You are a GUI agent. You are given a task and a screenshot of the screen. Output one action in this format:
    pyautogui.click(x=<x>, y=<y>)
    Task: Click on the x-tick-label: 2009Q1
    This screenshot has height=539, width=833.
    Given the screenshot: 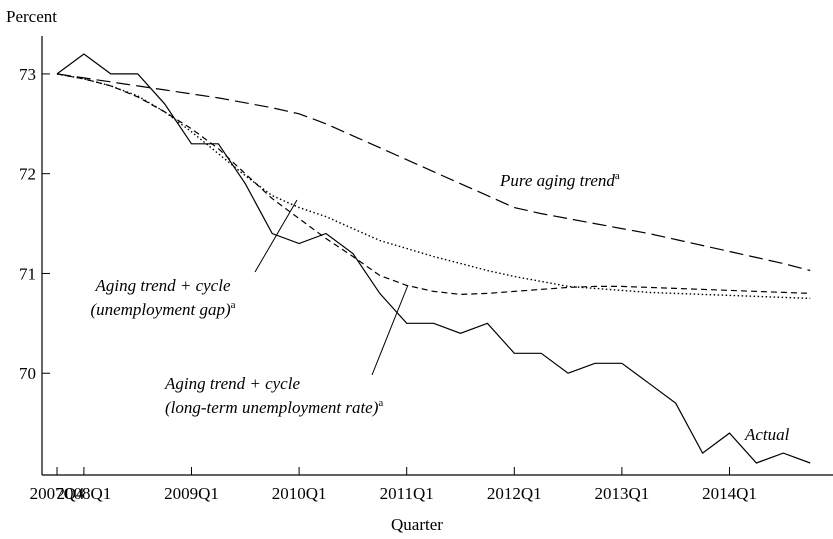 What is the action you would take?
    pyautogui.click(x=191, y=493)
    